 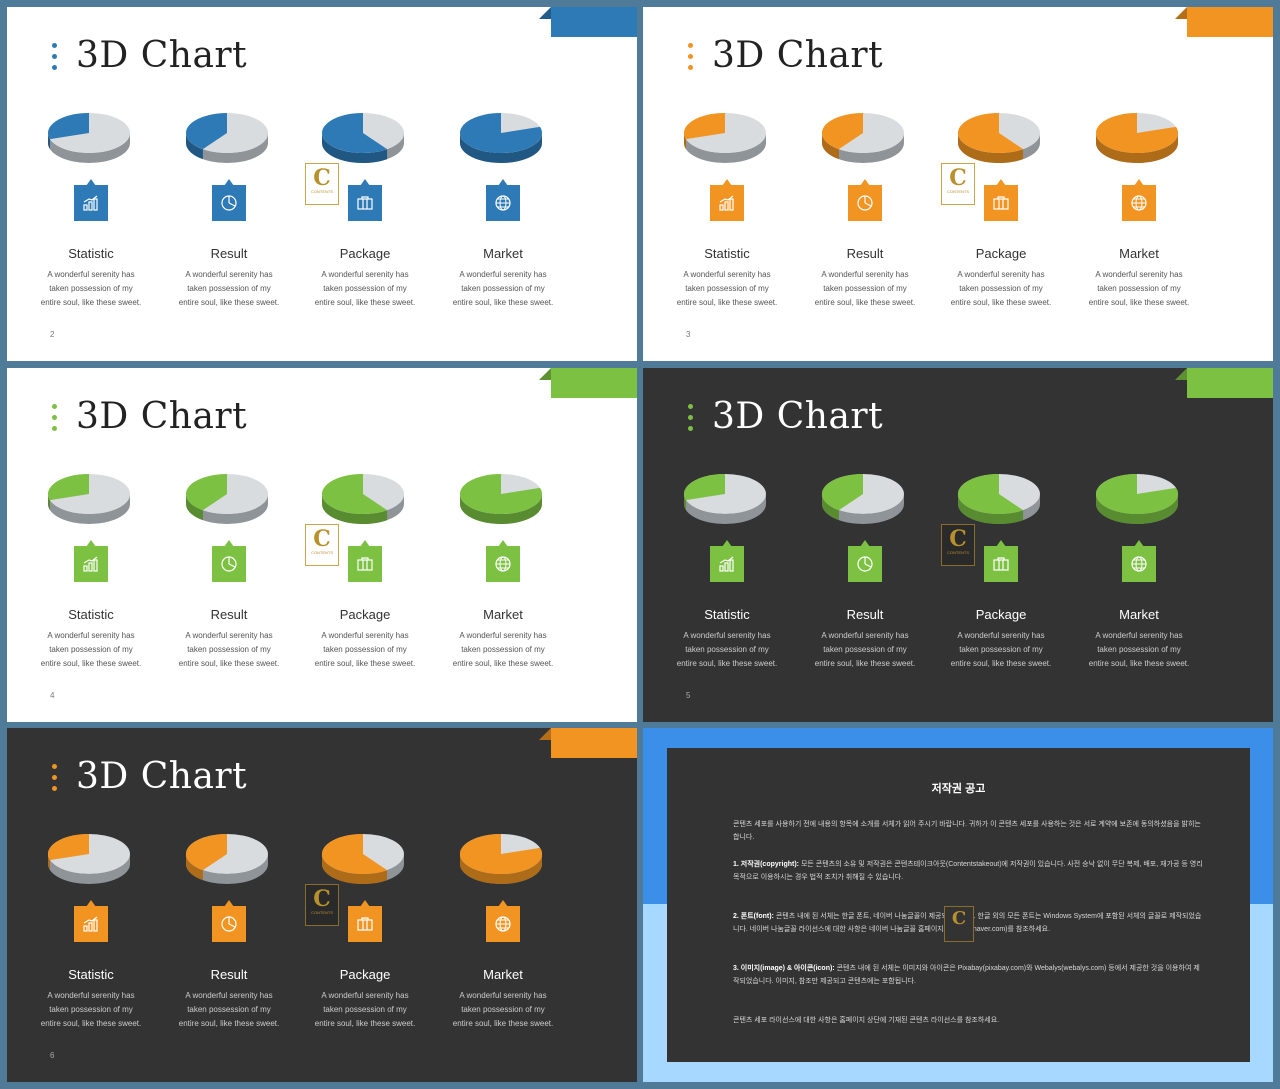 What do you see at coordinates (52, 695) in the screenshot?
I see `page-number: 4` at bounding box center [52, 695].